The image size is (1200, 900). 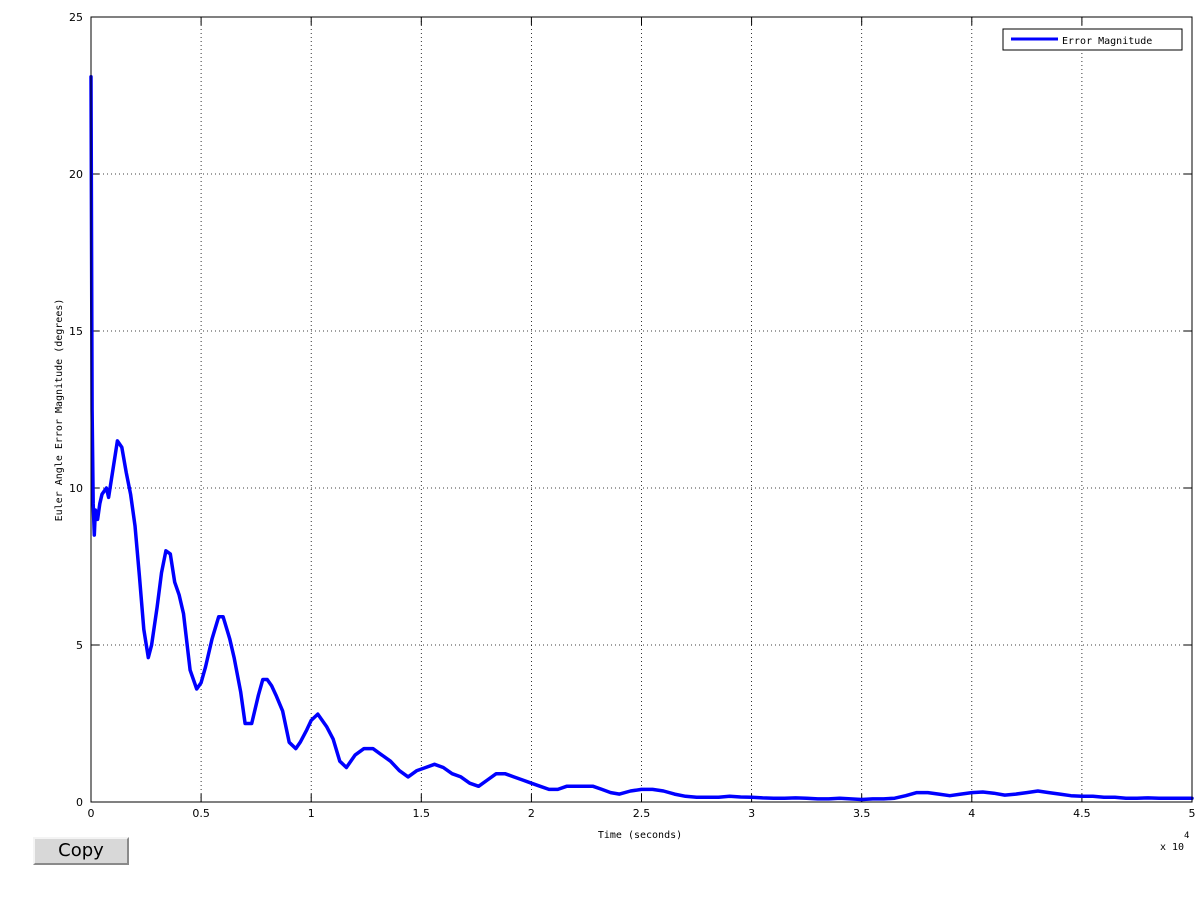 What do you see at coordinates (1172, 847) in the screenshot?
I see `x-axis-multiplier: x 10` at bounding box center [1172, 847].